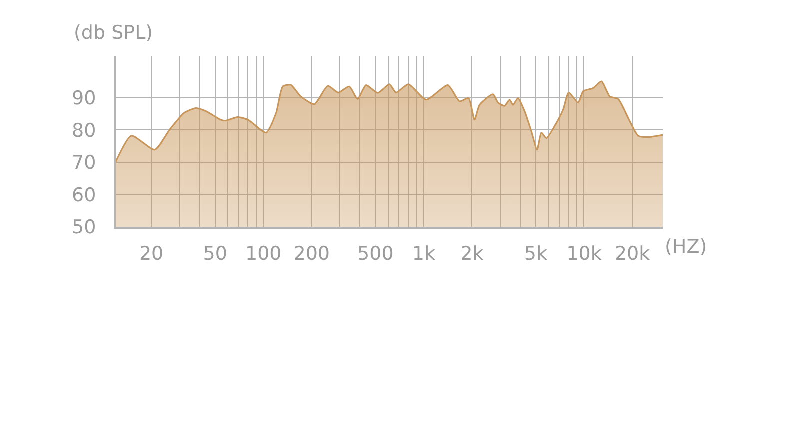  Describe the element at coordinates (424, 253) in the screenshot. I see `x-tick-label: 1k` at that location.